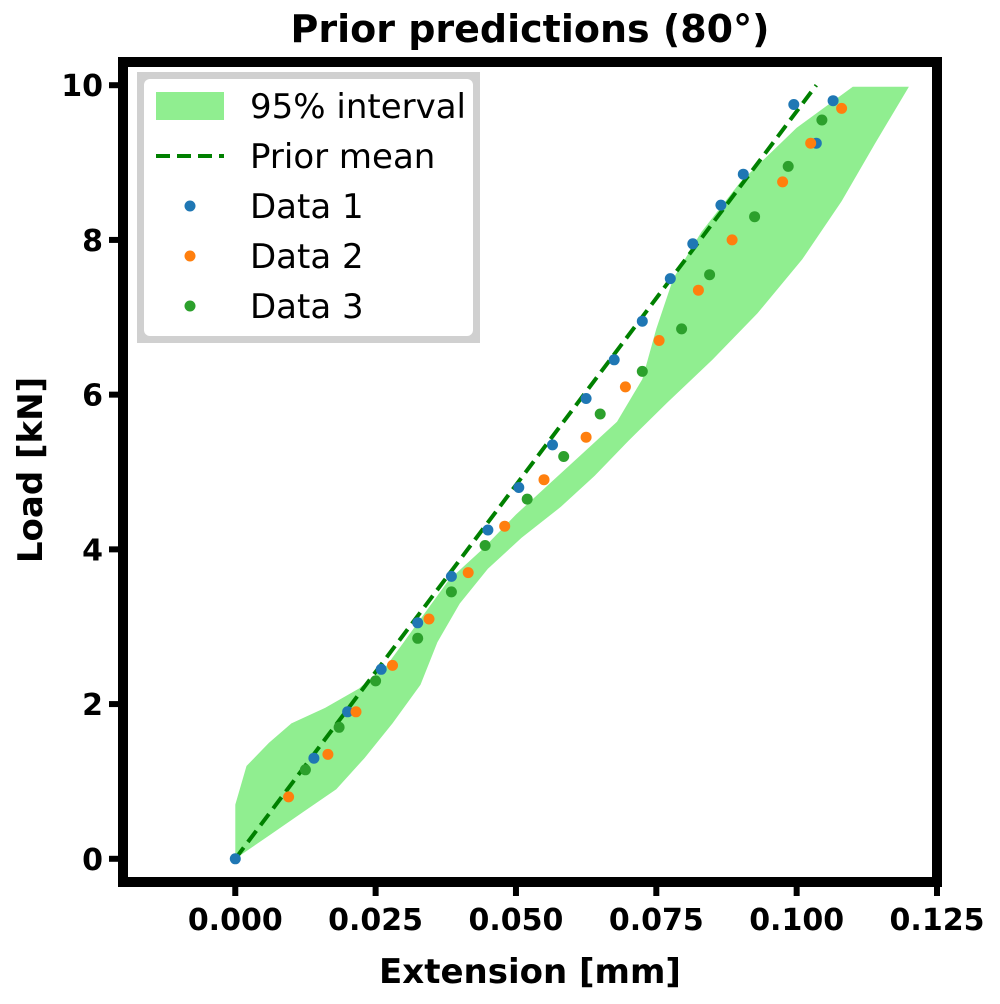  What do you see at coordinates (31, 470) in the screenshot?
I see `y-axis-label: Load [kN]` at bounding box center [31, 470].